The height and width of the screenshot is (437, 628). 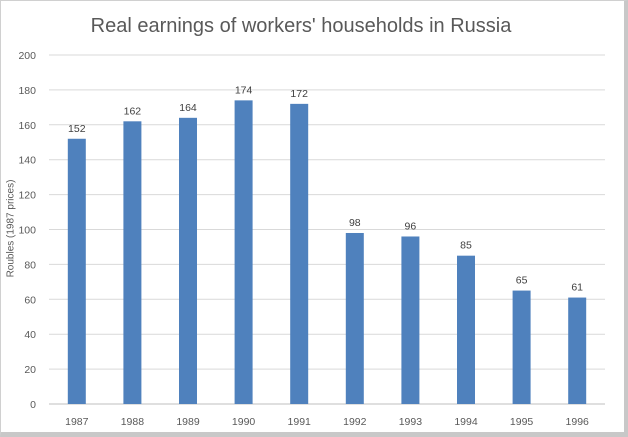 I want to click on data-label: 152, so click(x=77, y=129).